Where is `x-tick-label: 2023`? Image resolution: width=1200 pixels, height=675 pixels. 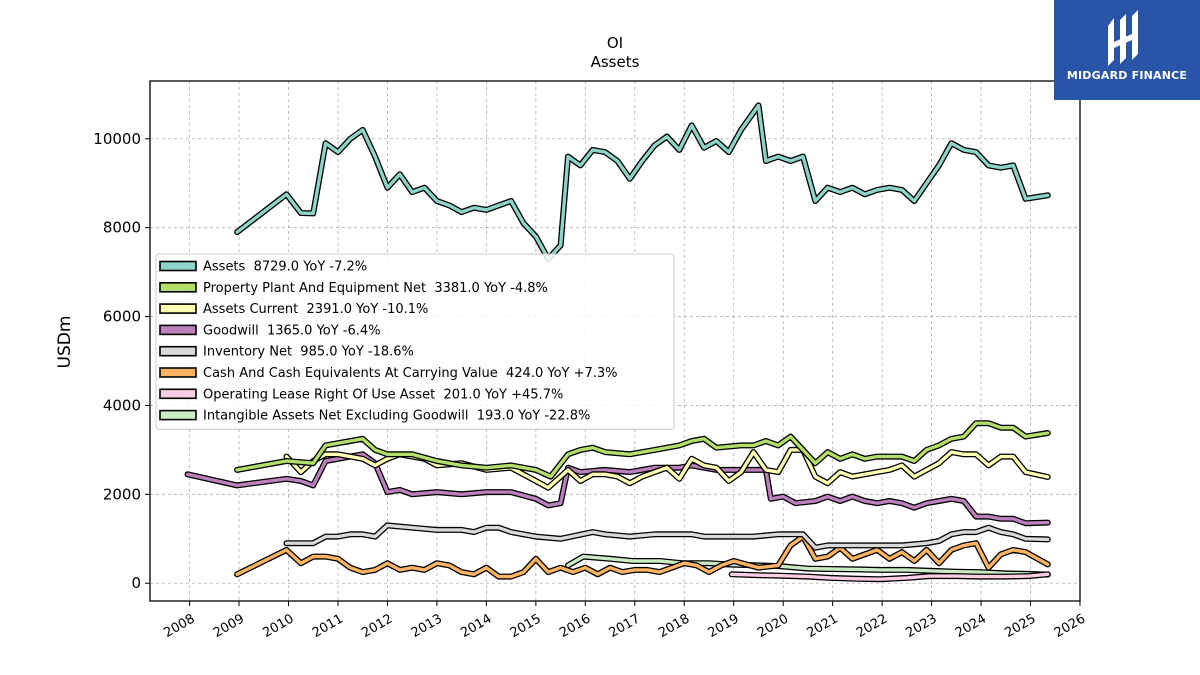
x-tick-label: 2023 is located at coordinates (921, 626).